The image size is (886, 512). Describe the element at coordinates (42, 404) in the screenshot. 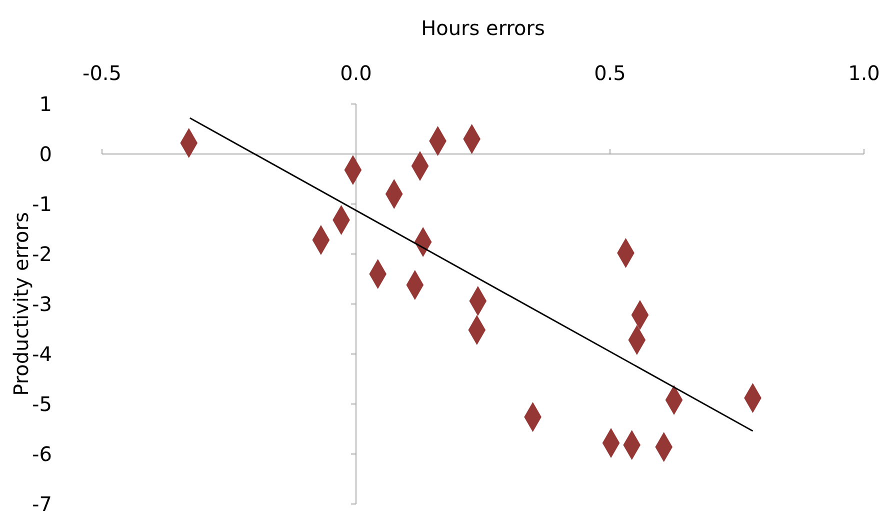

I see `y-tick-label: -5` at that location.